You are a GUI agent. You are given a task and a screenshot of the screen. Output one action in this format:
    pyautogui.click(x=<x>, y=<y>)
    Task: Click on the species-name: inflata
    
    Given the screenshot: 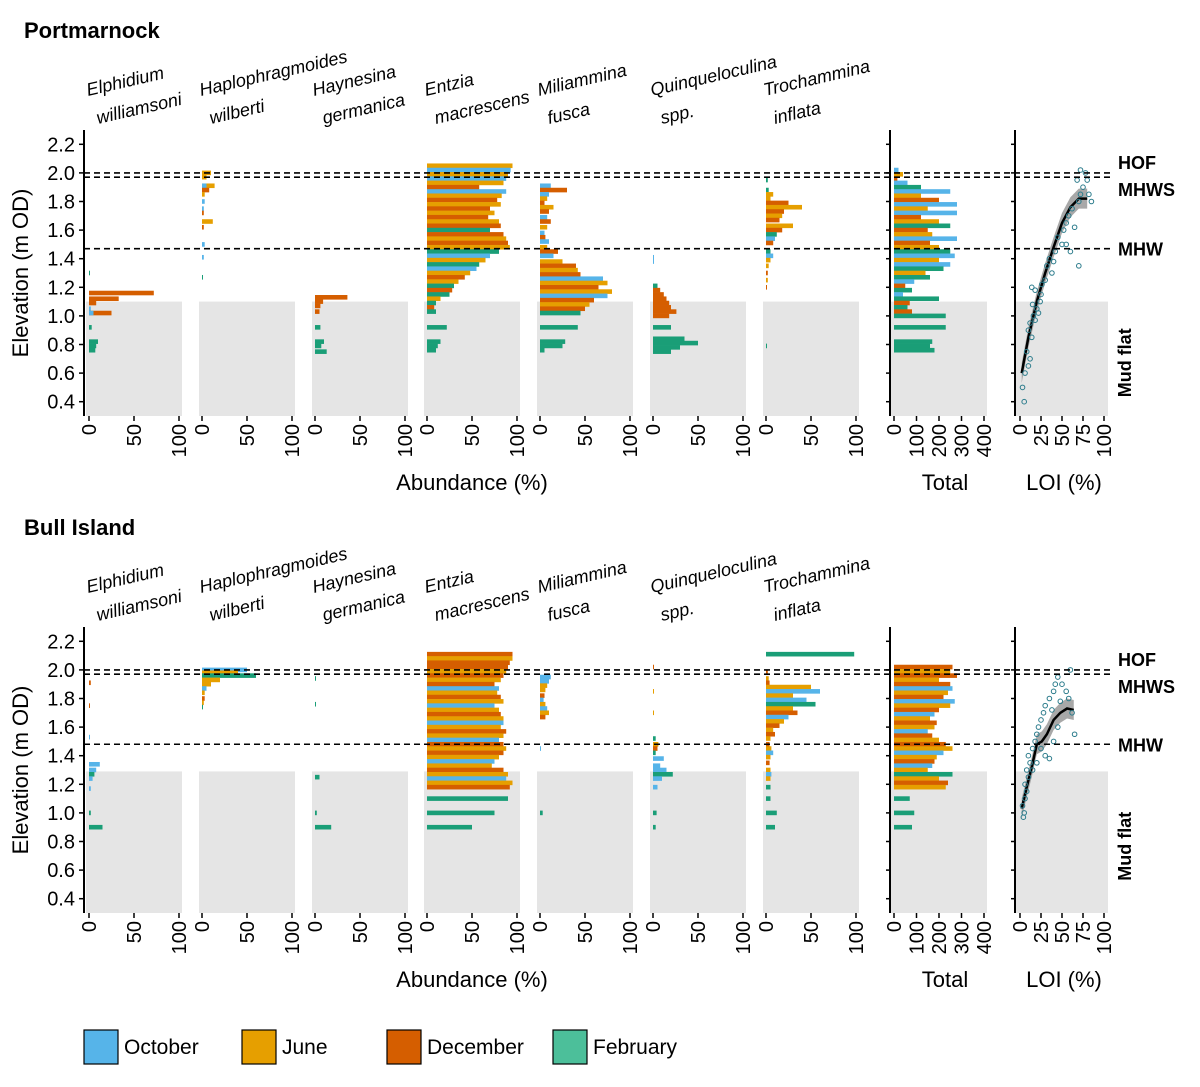 What is the action you would take?
    pyautogui.click(x=796, y=610)
    